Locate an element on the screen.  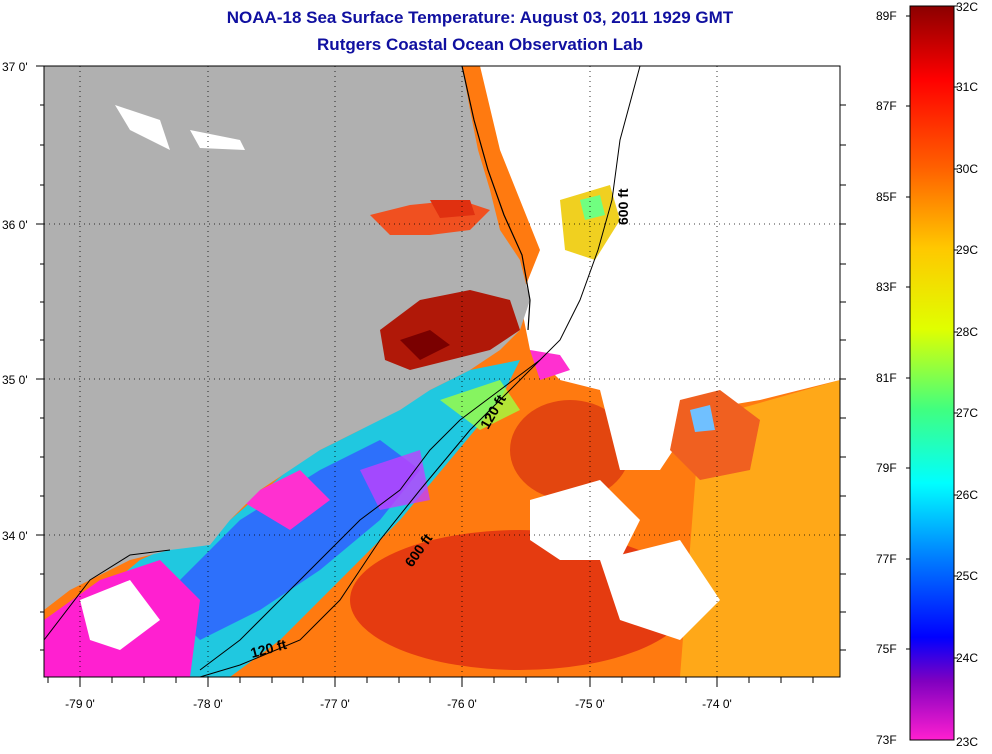
cbar-f-89: 89F is located at coordinates (886, 16).